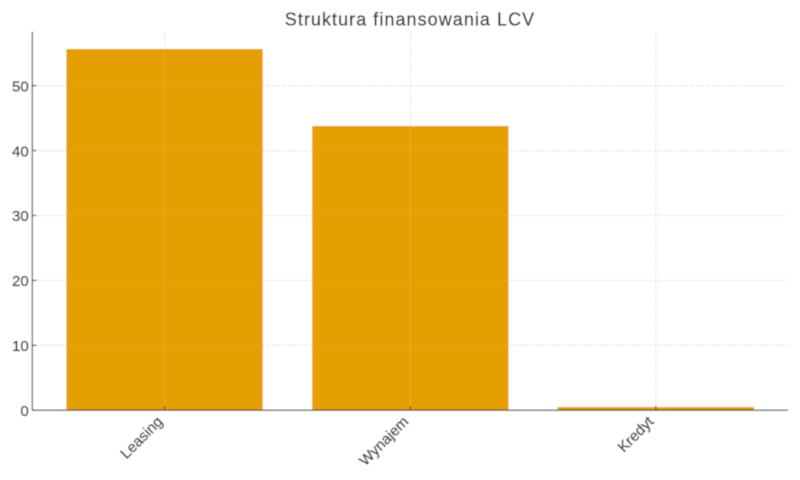 This screenshot has height=480, width=800. I want to click on svg-text: 50, so click(20, 86).